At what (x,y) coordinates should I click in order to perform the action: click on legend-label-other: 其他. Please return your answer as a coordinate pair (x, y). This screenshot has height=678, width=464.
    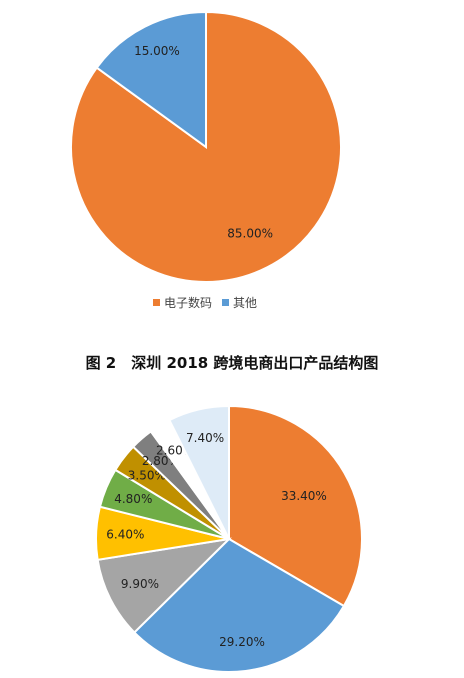
    Looking at the image, I should click on (245, 303).